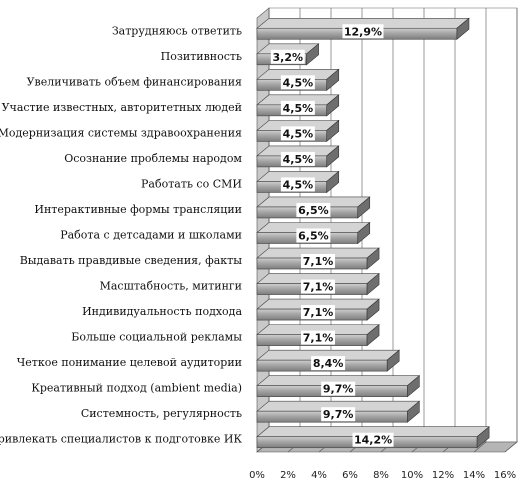 The width and height of the screenshot is (524, 484). Describe the element at coordinates (319, 475) in the screenshot. I see `x-tick-label: 4%` at that location.